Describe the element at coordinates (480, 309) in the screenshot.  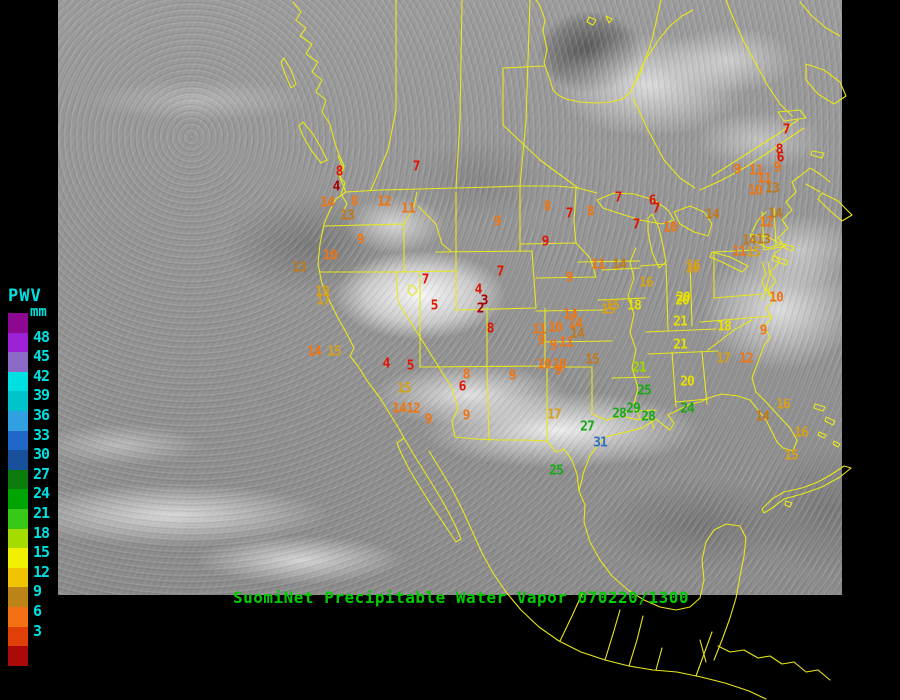
I see `station-value: 2` at that location.